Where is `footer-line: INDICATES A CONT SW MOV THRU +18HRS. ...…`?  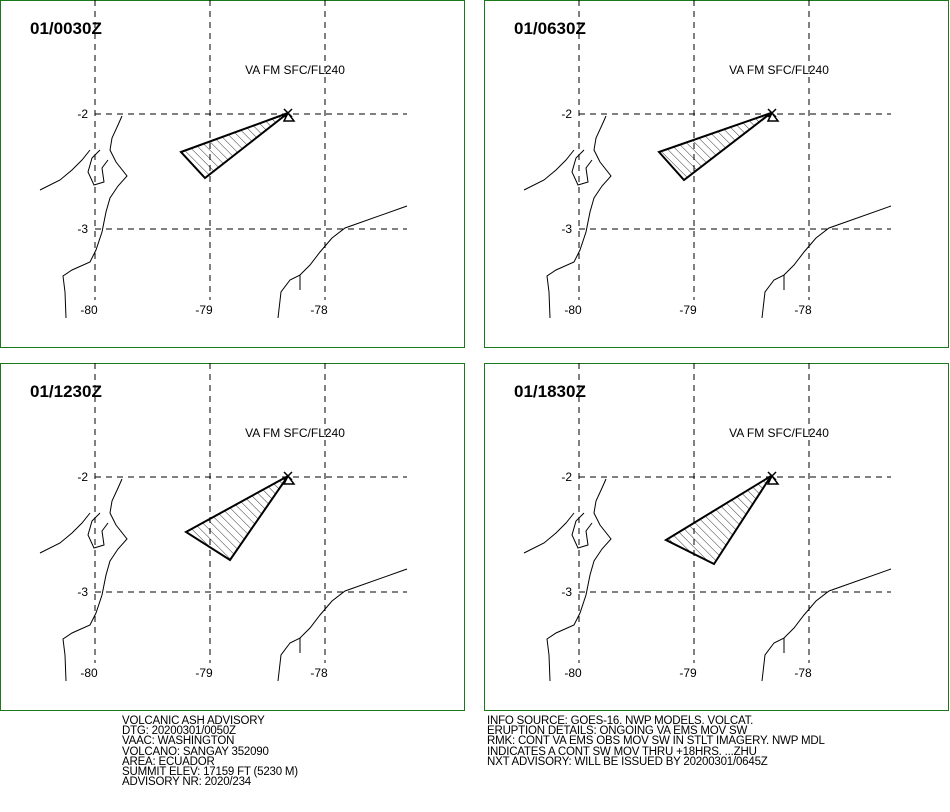
footer-line: INDICATES A CONT SW MOV THRU +18HRS. ...… is located at coordinates (622, 751).